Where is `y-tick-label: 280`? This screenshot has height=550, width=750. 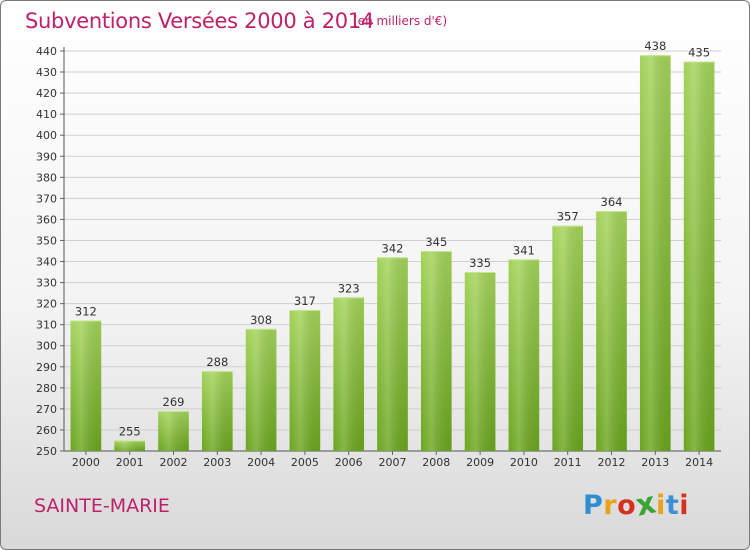
y-tick-label: 280 is located at coordinates (46, 388).